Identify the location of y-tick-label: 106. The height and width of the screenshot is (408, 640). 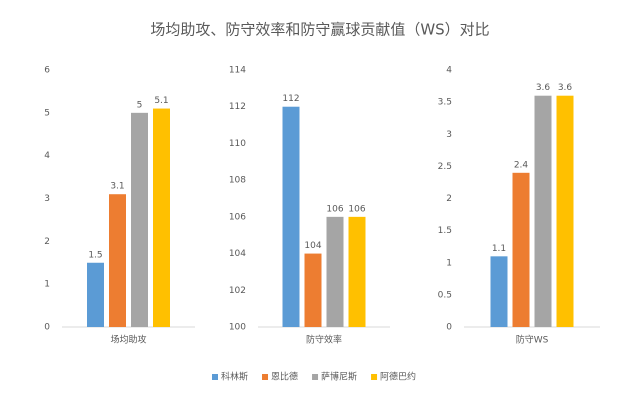
(237, 217).